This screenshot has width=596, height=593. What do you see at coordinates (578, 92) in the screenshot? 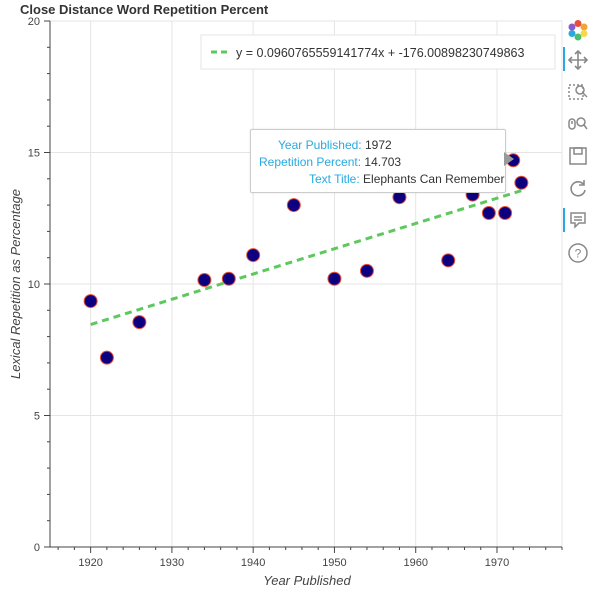
I see `box-zoom-icon` at bounding box center [578, 92].